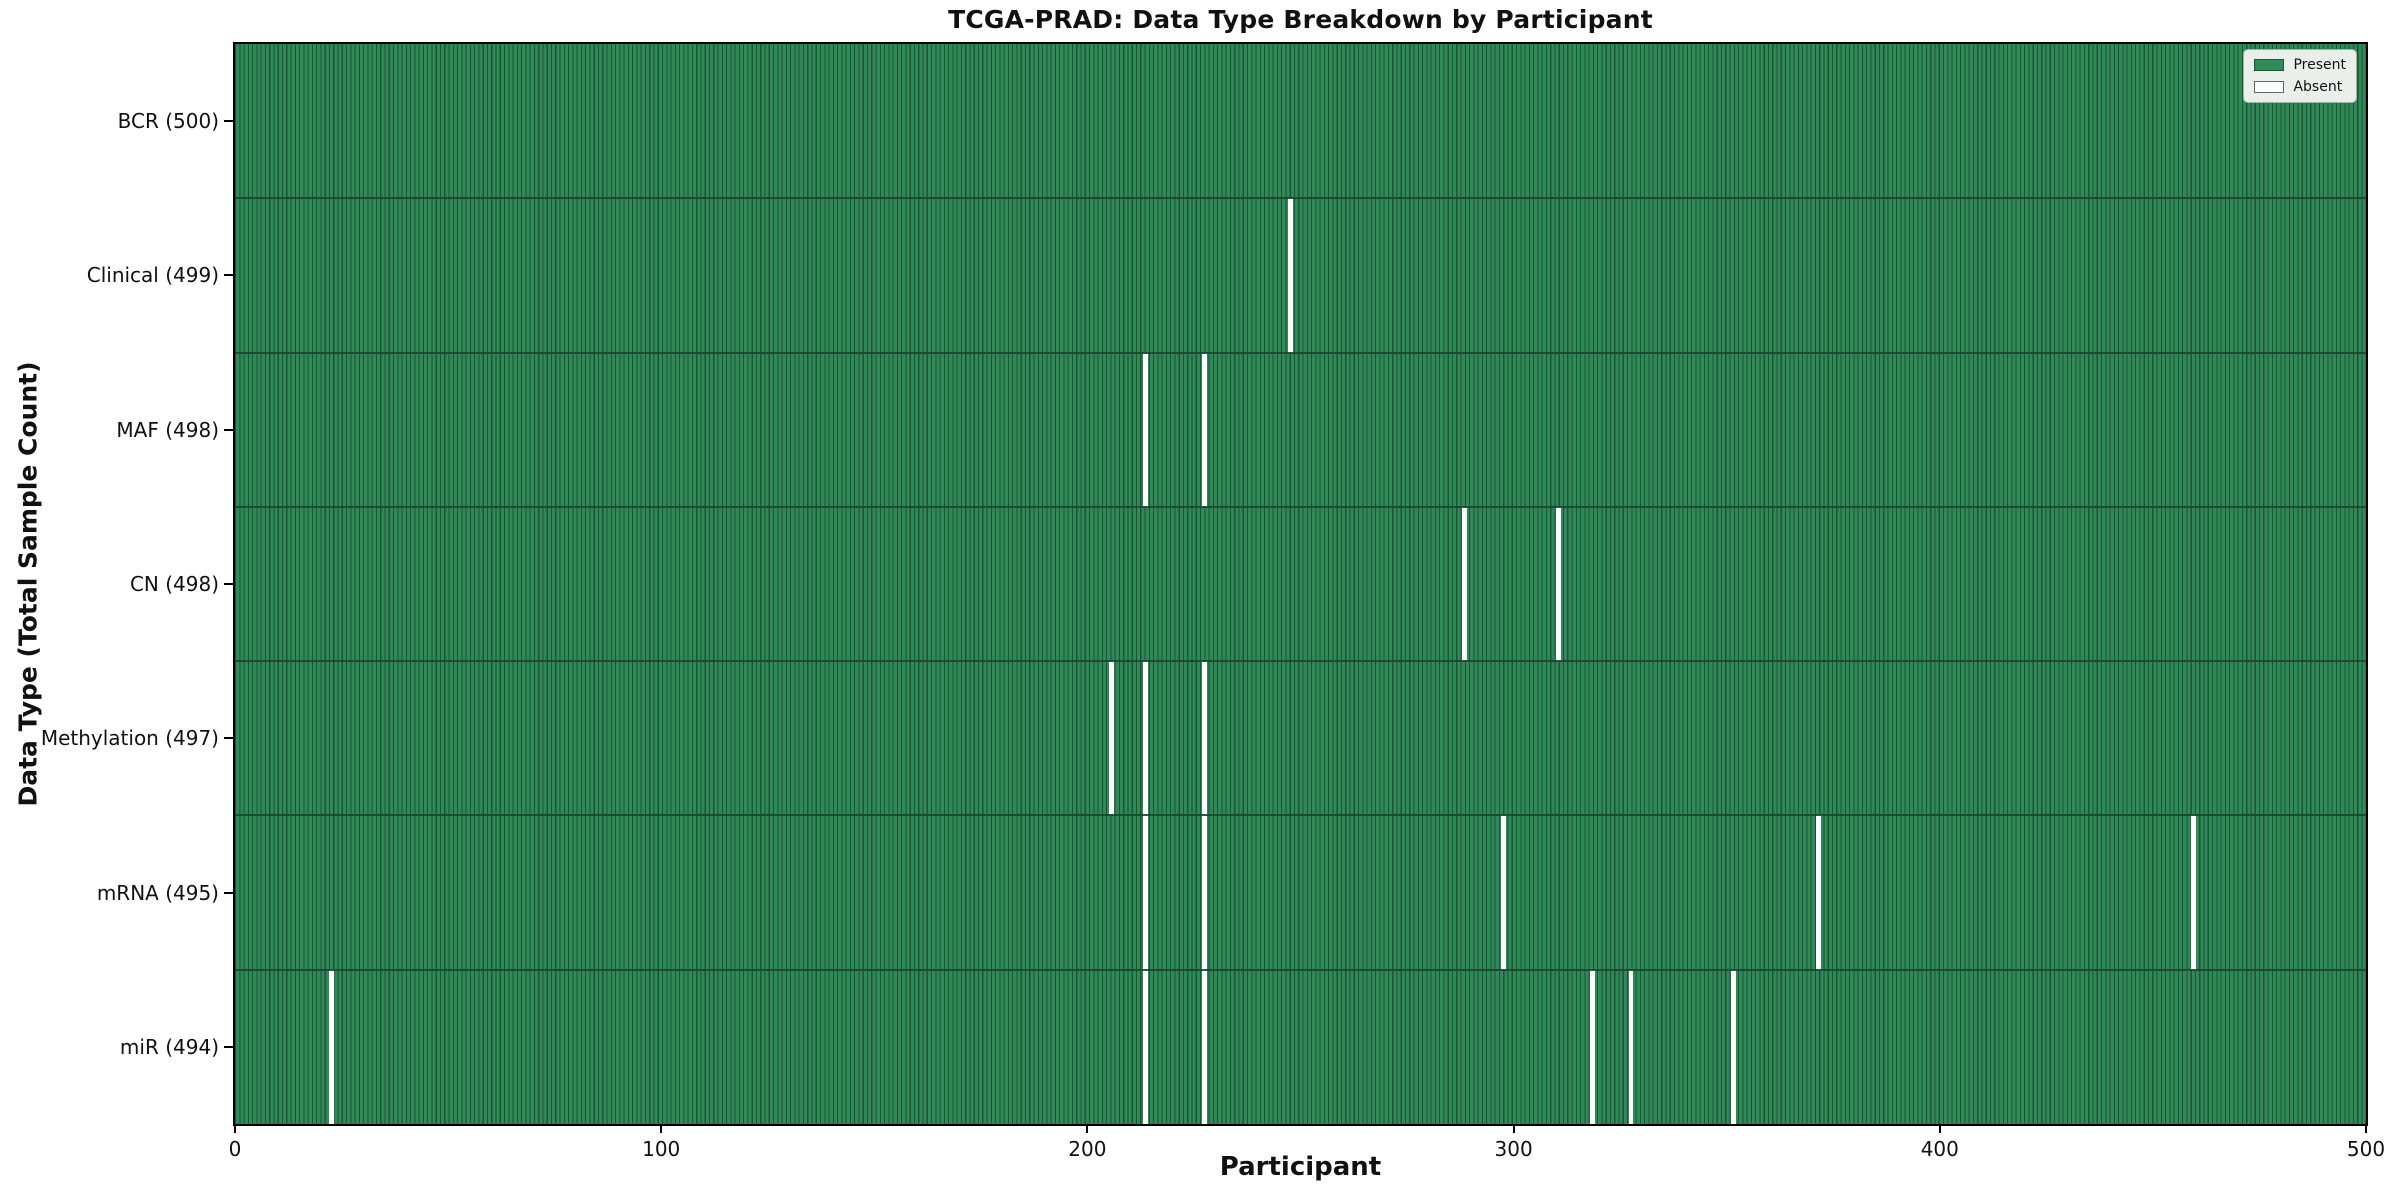  I want to click on y-tick-label-cn: CN (498), so click(174, 584).